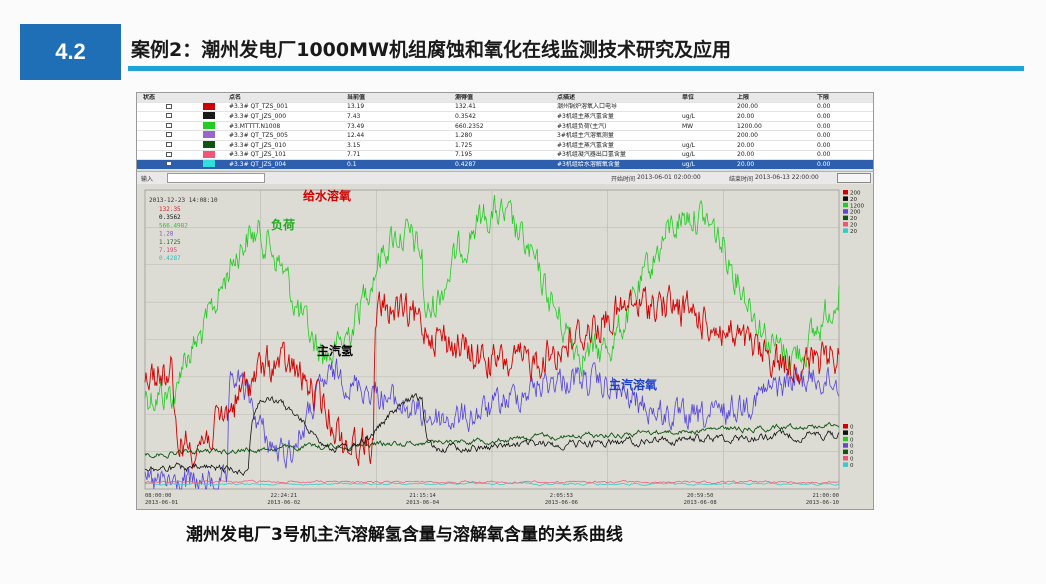 The height and width of the screenshot is (584, 1046). What do you see at coordinates (161, 503) in the screenshot?
I see `x-tick-date: 2013-06-01` at bounding box center [161, 503].